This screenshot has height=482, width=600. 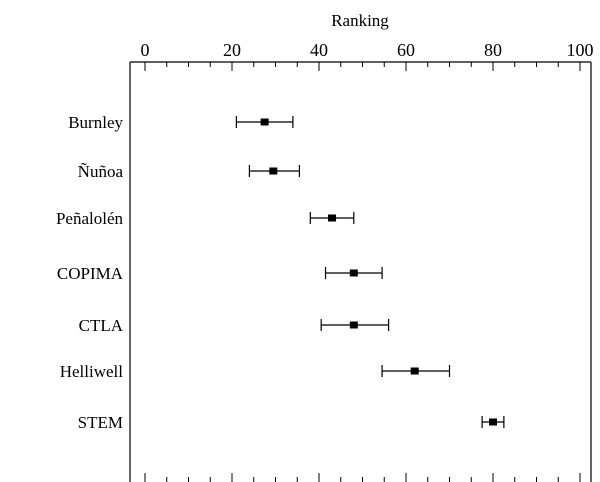 I want to click on bottom-axis-ticks, so click(x=362, y=477).